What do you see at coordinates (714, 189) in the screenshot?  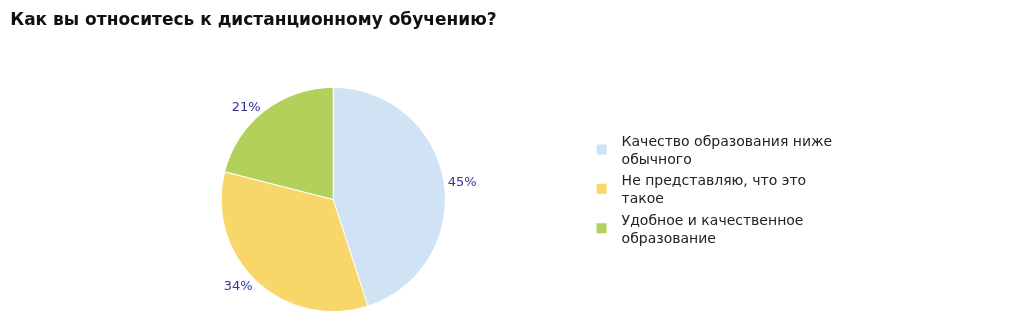 I see `legend-label: Не представляю, что это такое` at bounding box center [714, 189].